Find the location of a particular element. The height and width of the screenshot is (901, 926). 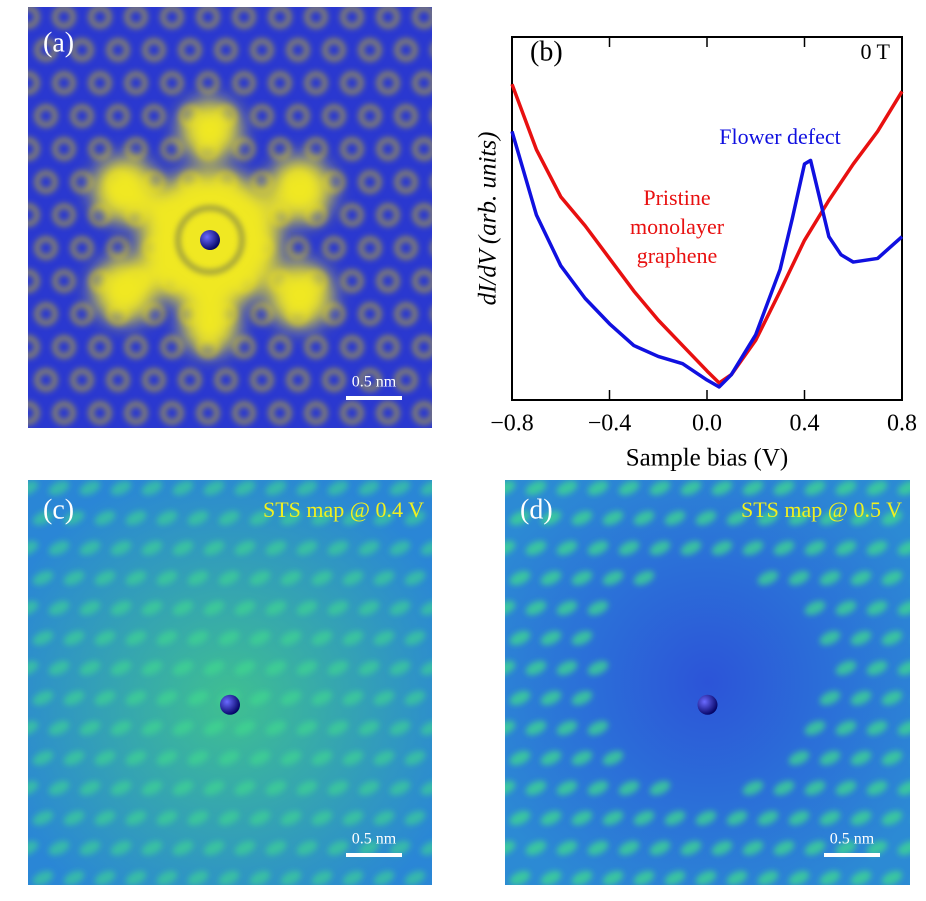

x-tick-label: −0.8 is located at coordinates (512, 424).